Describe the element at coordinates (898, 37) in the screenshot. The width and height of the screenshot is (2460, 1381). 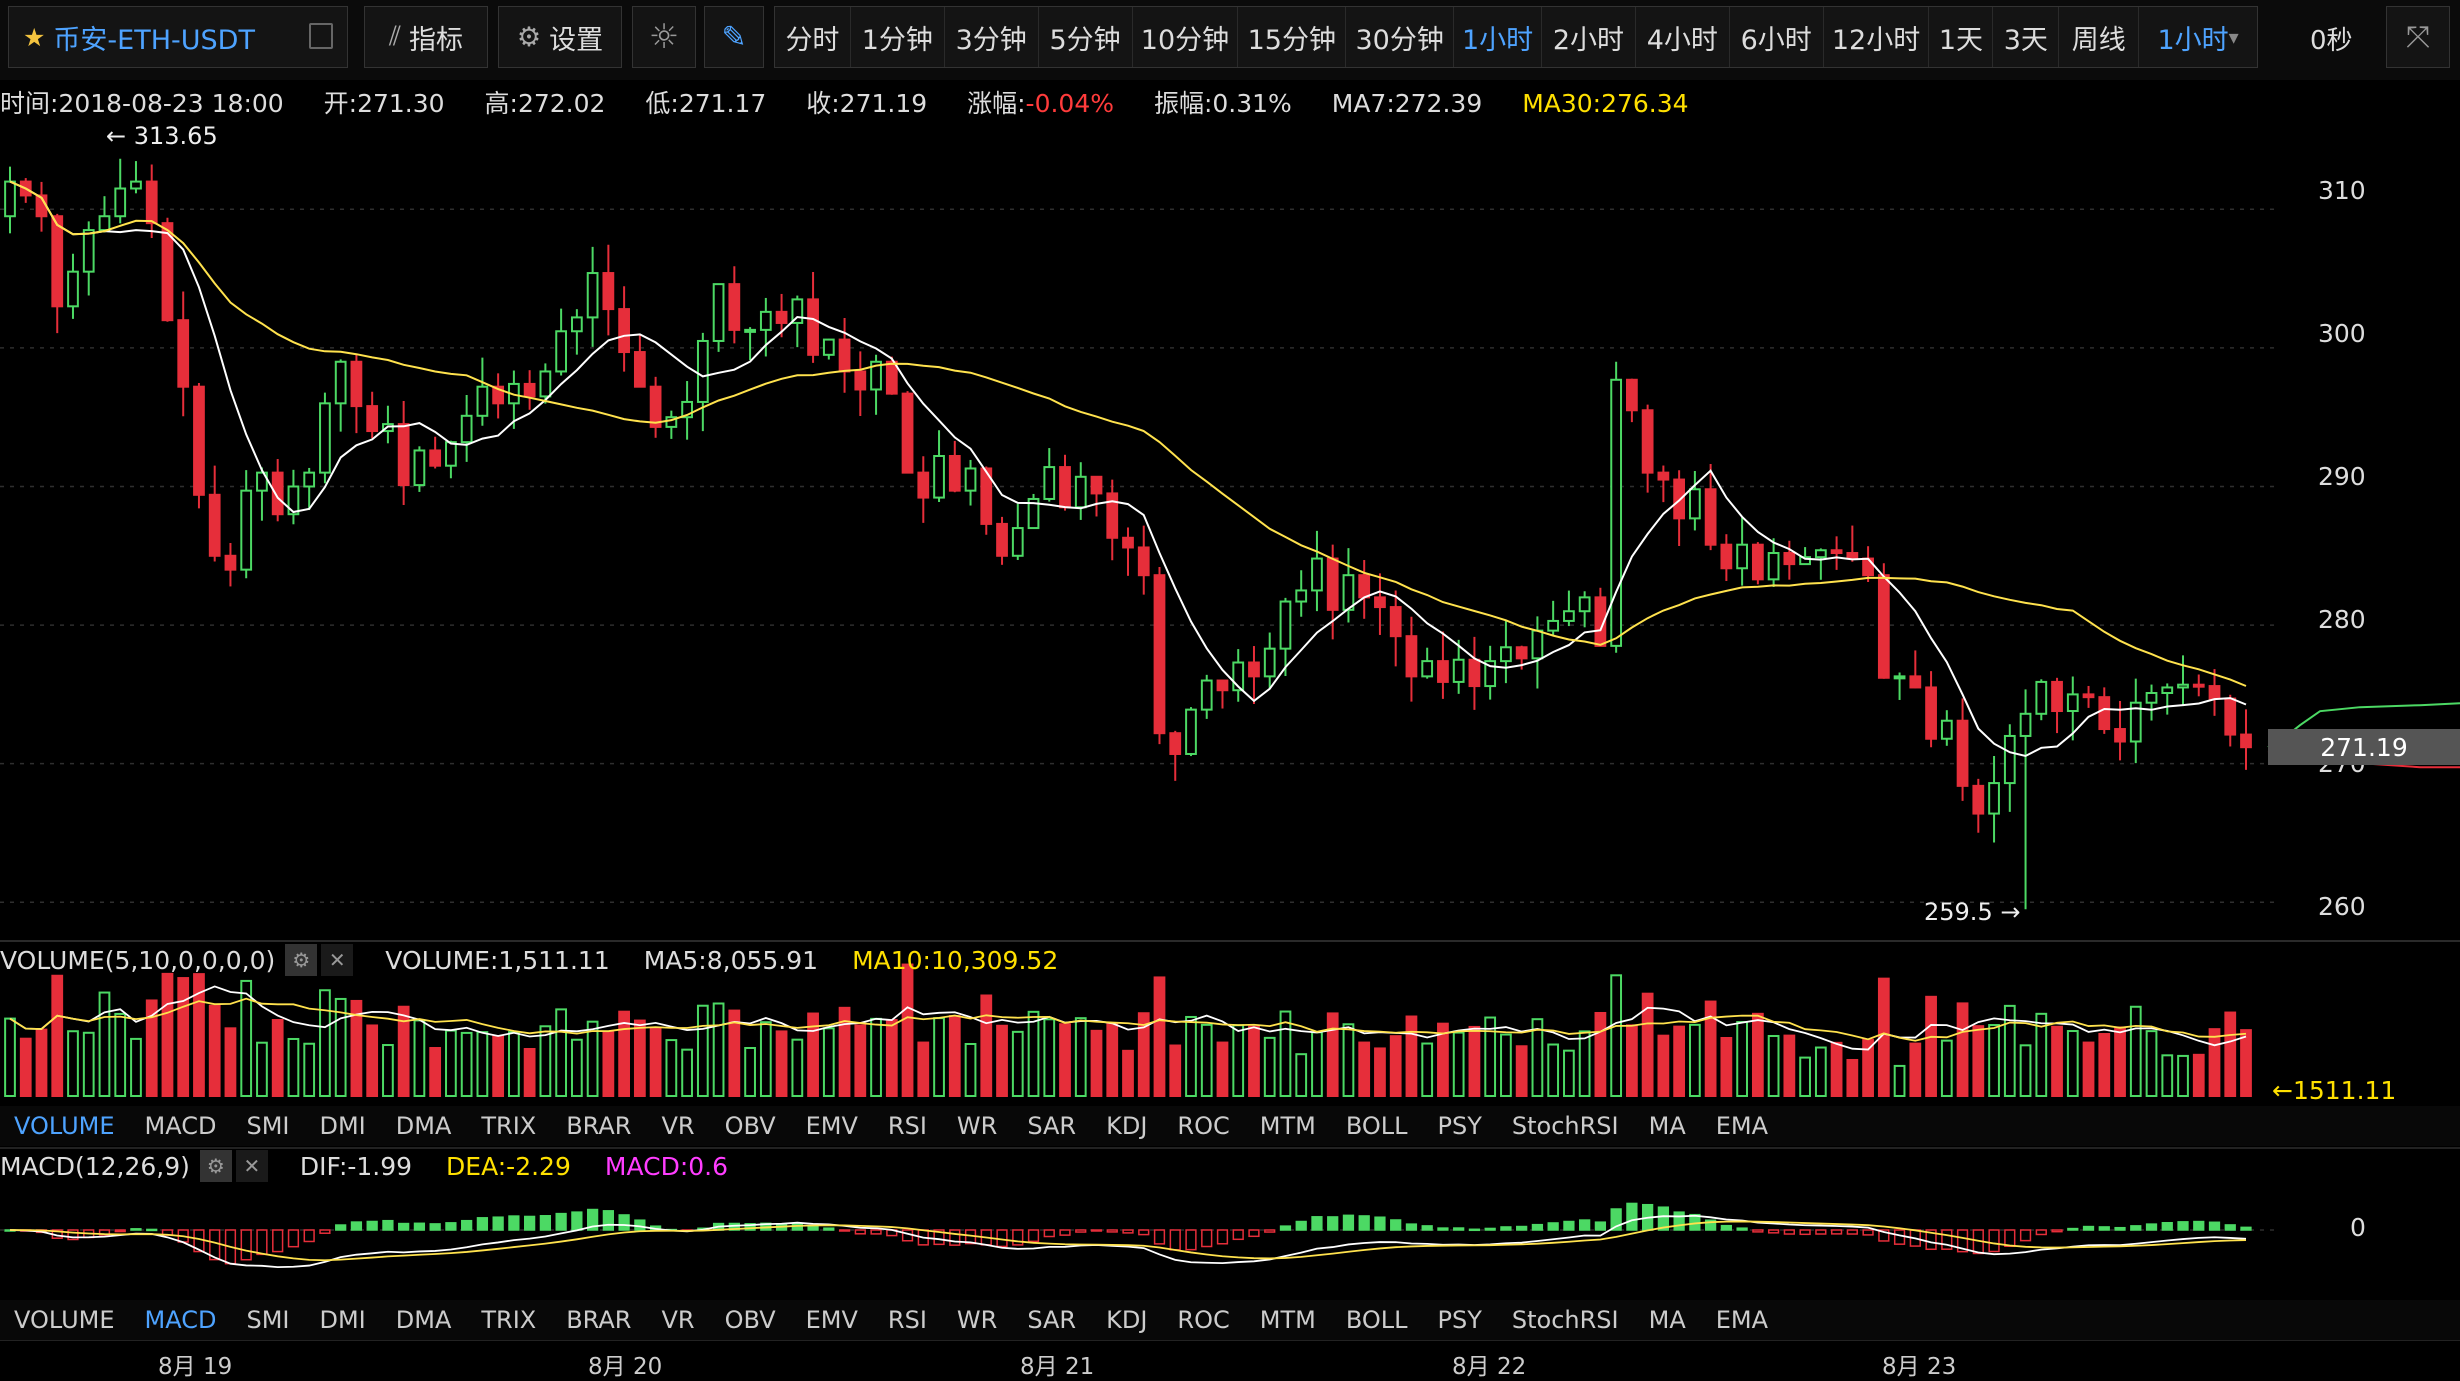
I see `interval-tab: 1分钟` at that location.